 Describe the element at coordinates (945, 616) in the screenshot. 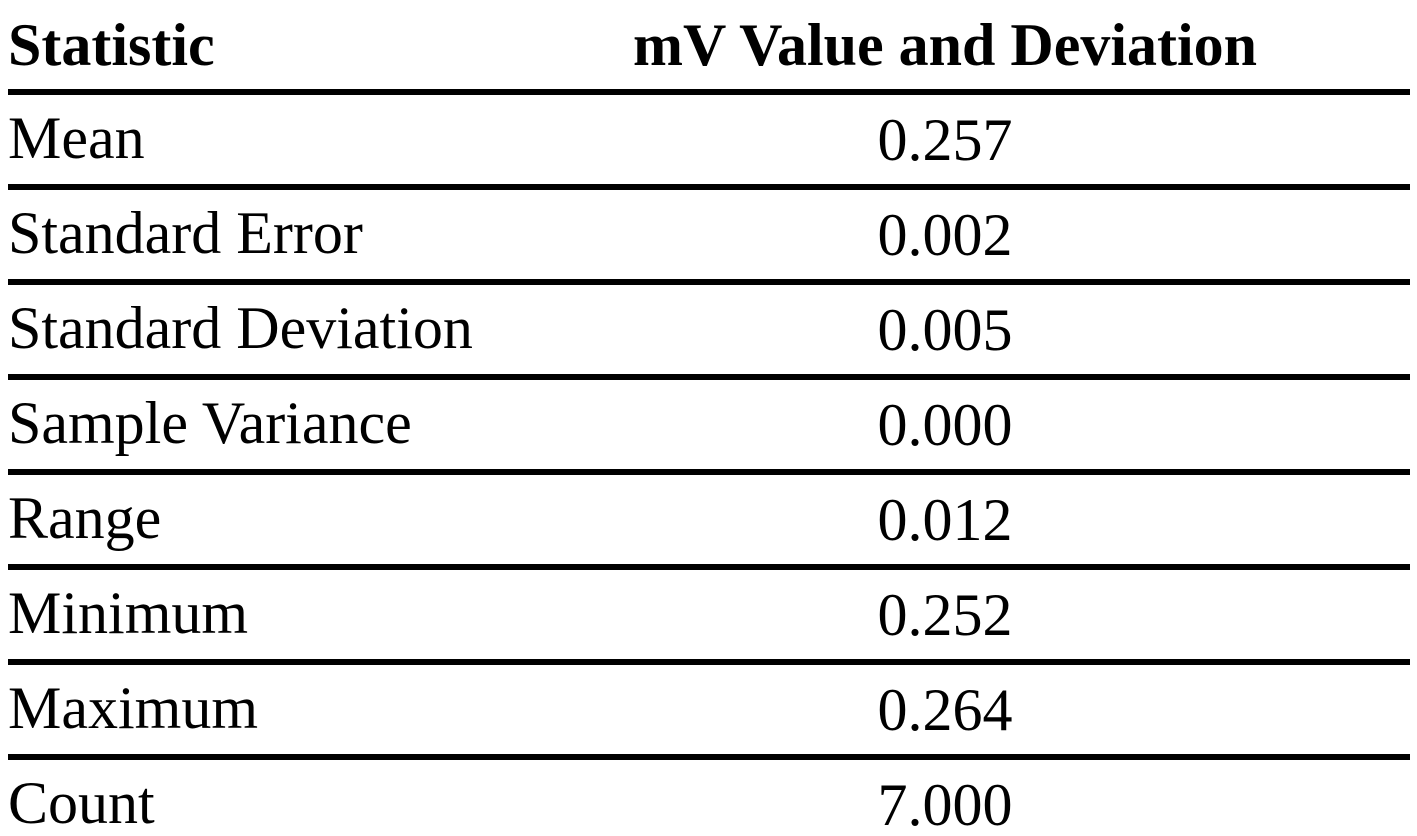

I see `stat-value-cell: 0.252` at that location.